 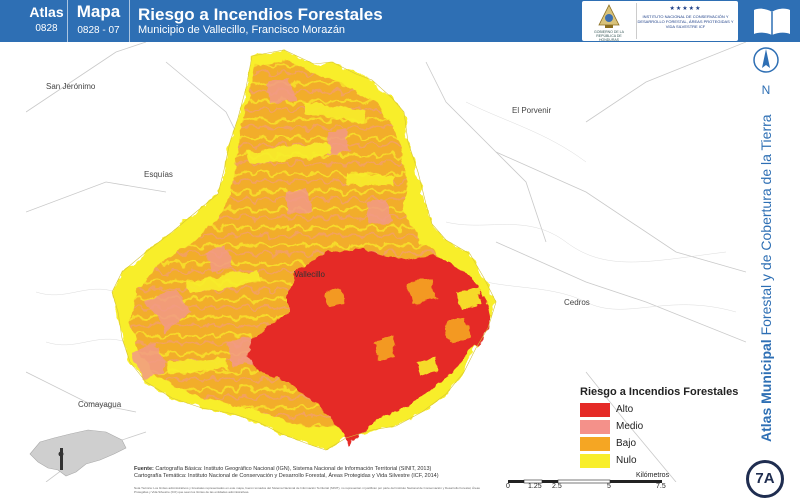 What do you see at coordinates (665, 443) in the screenshot?
I see `legend-item-bajo: Bajo` at bounding box center [665, 443].